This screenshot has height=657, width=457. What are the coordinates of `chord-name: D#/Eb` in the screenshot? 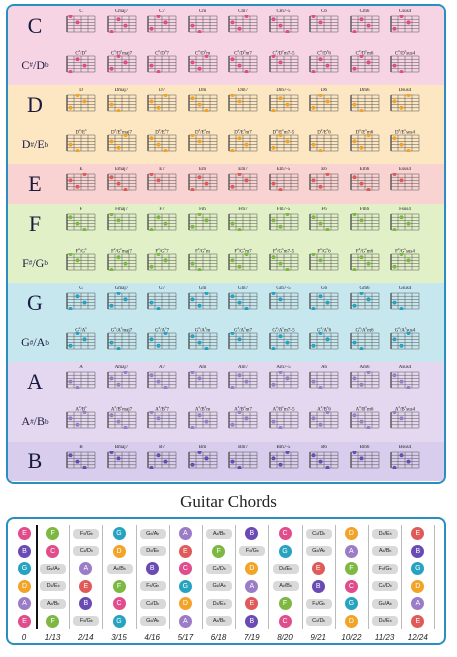 It's located at (81, 131).